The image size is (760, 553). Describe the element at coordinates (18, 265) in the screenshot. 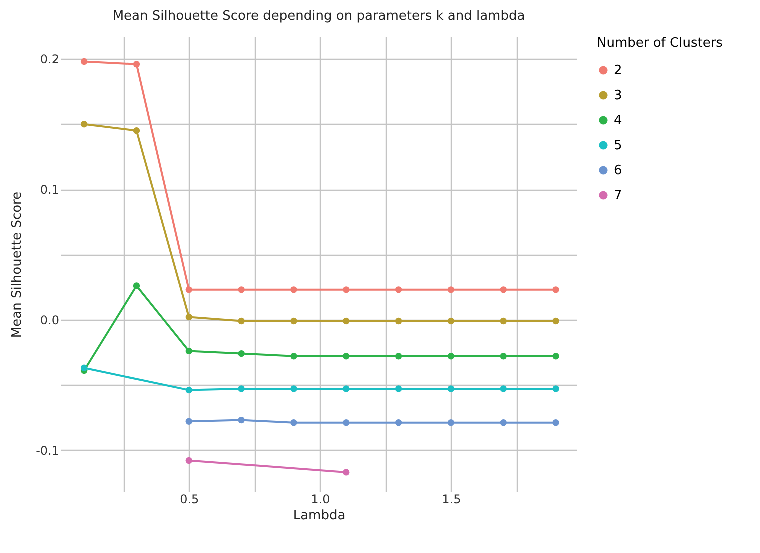

I see `y-axis-title: Mean Silhouette Score` at that location.